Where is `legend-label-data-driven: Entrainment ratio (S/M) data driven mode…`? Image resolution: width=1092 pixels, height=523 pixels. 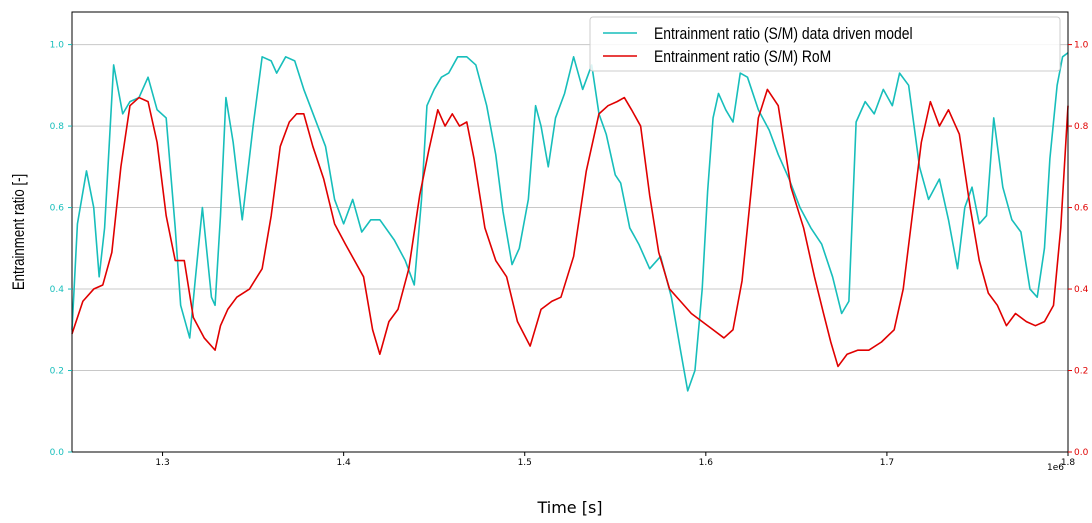
legend-label-data-driven: Entrainment ratio (S/M) data driven mode… is located at coordinates (783, 34).